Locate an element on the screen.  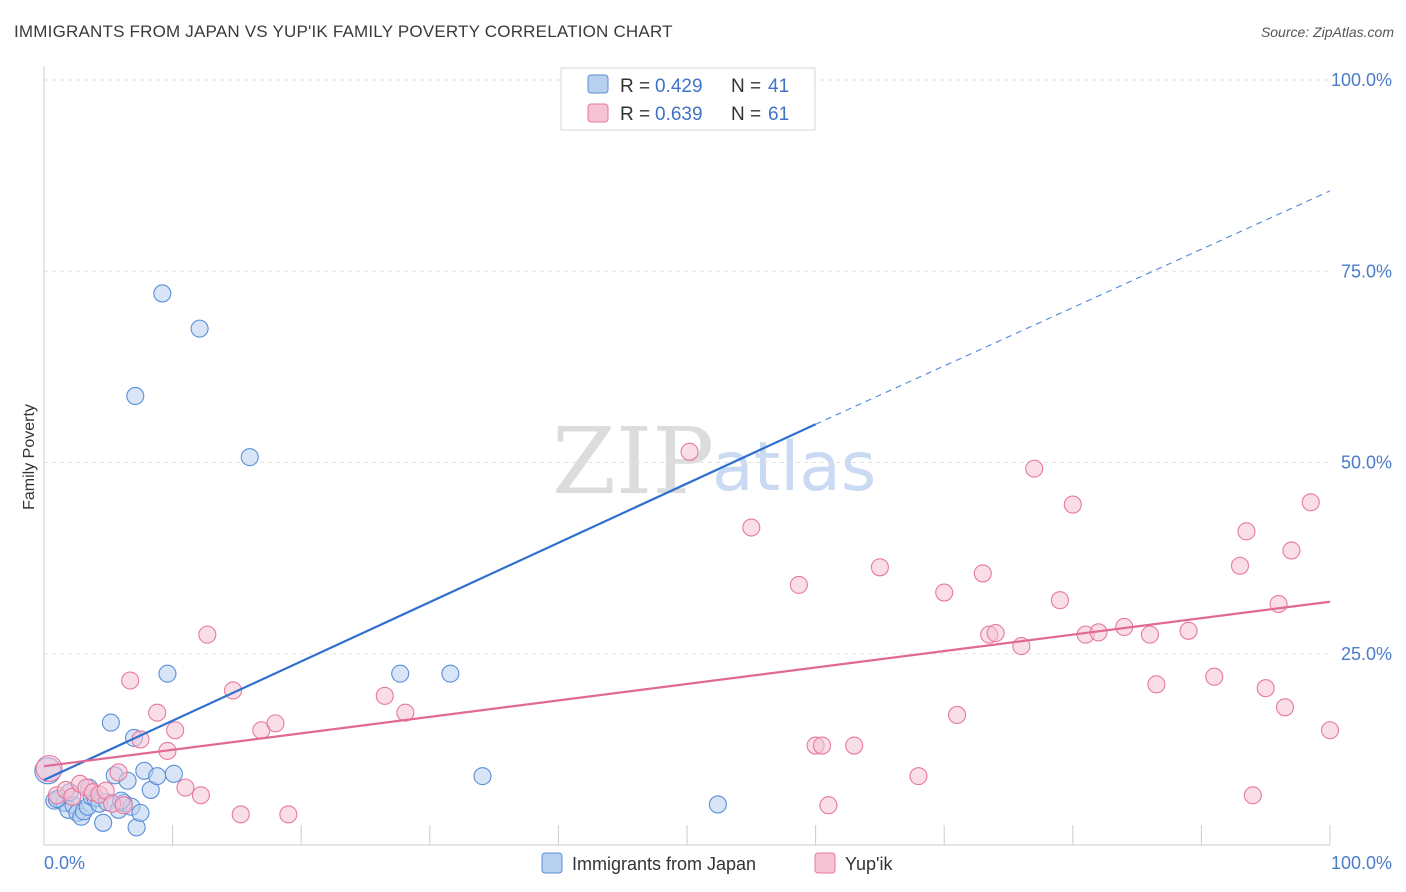
legend-r-label-japan: R = is located at coordinates (635, 86).